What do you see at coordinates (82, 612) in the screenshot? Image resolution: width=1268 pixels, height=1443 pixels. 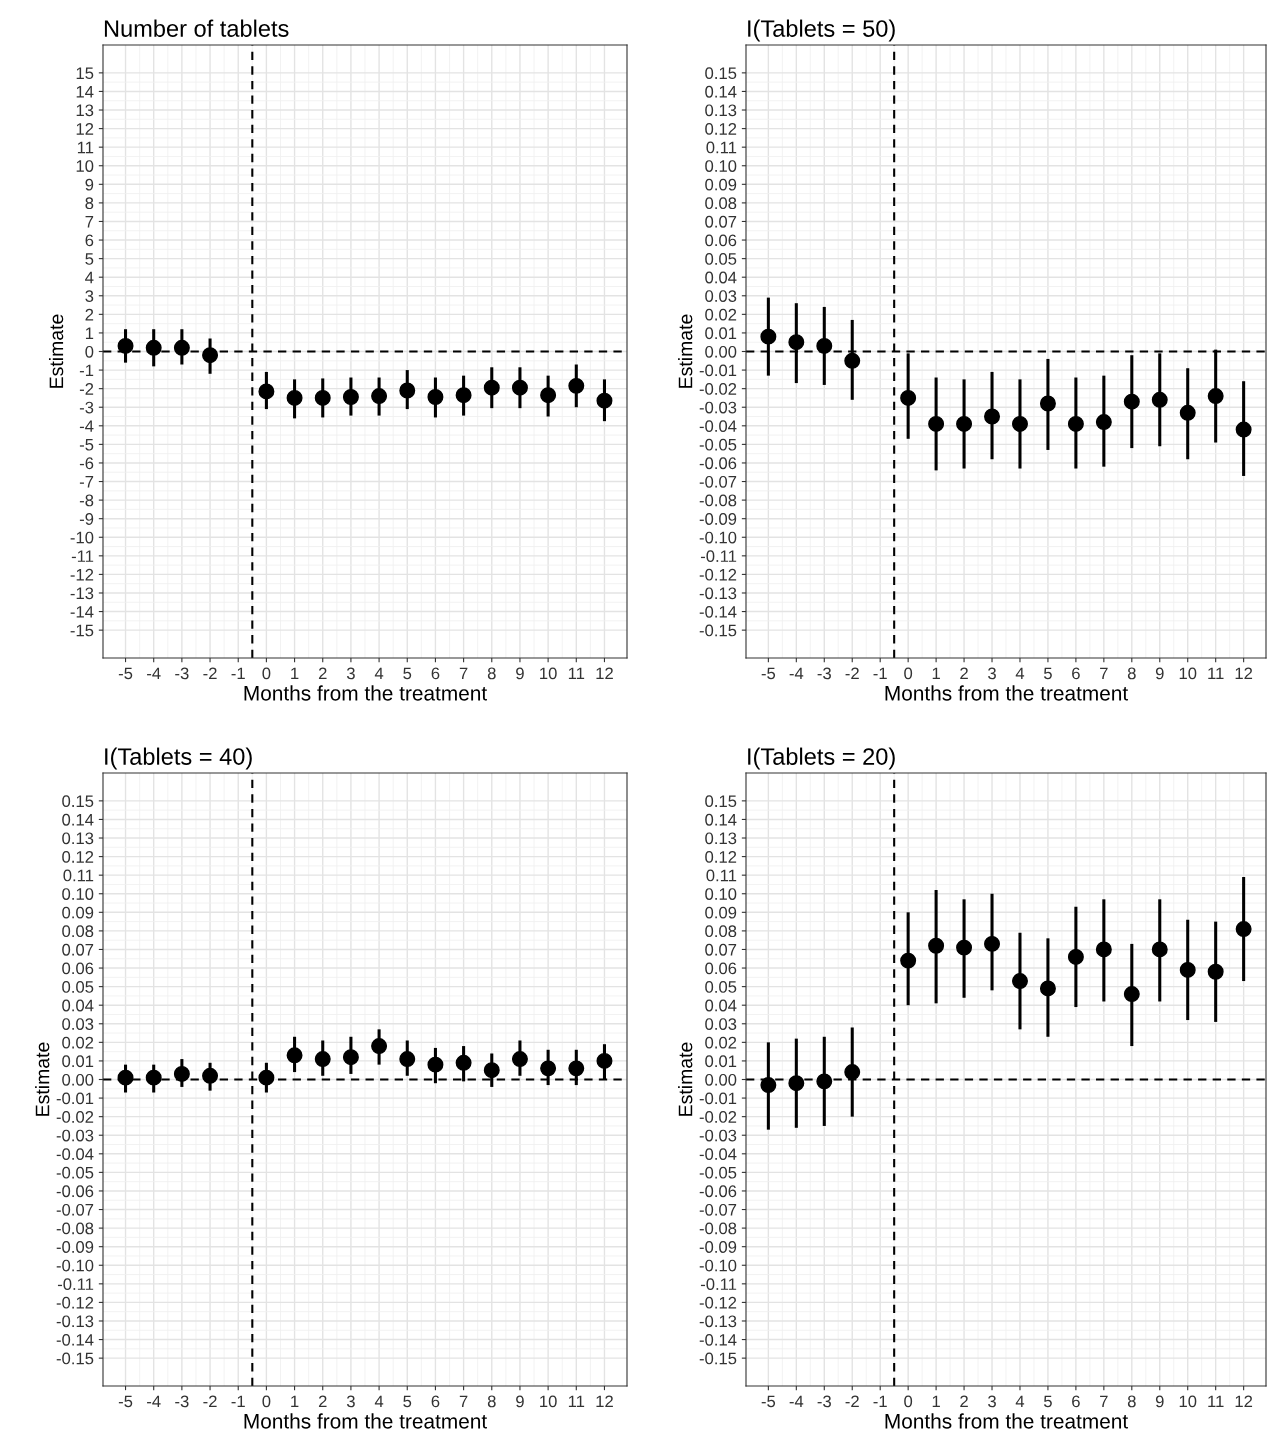 I see `y-tick-label: -14` at bounding box center [82, 612].